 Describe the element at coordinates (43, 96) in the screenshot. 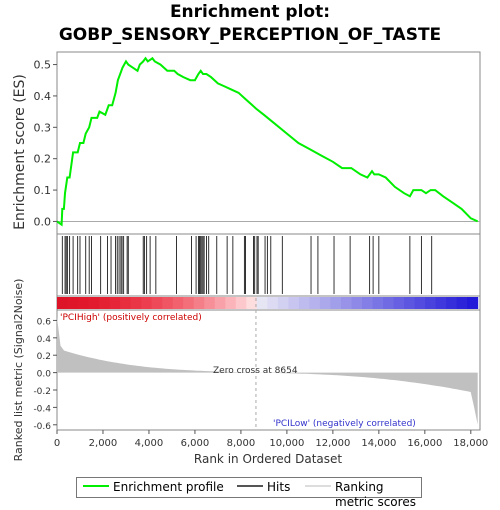

I see `y-tick-label-top: 0.4` at that location.